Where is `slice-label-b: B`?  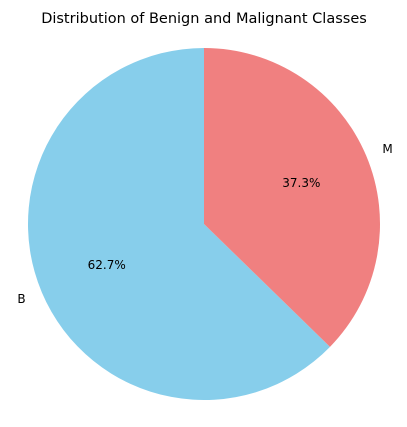
slice-label-b: B is located at coordinates (21, 299).